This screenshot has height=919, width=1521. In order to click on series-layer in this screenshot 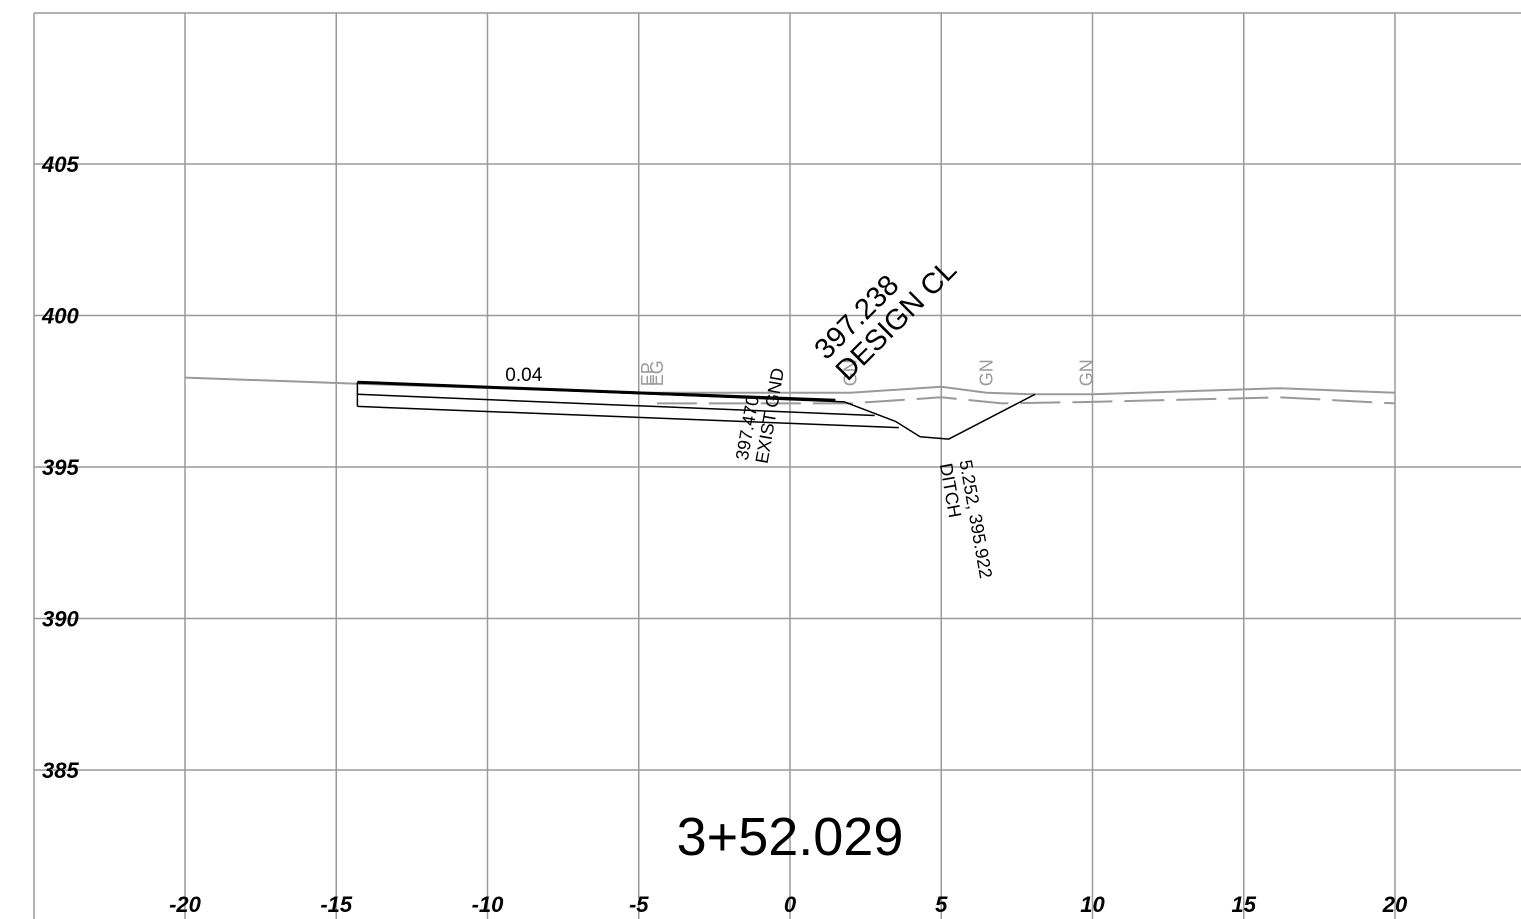, I will do `click(790, 408)`.